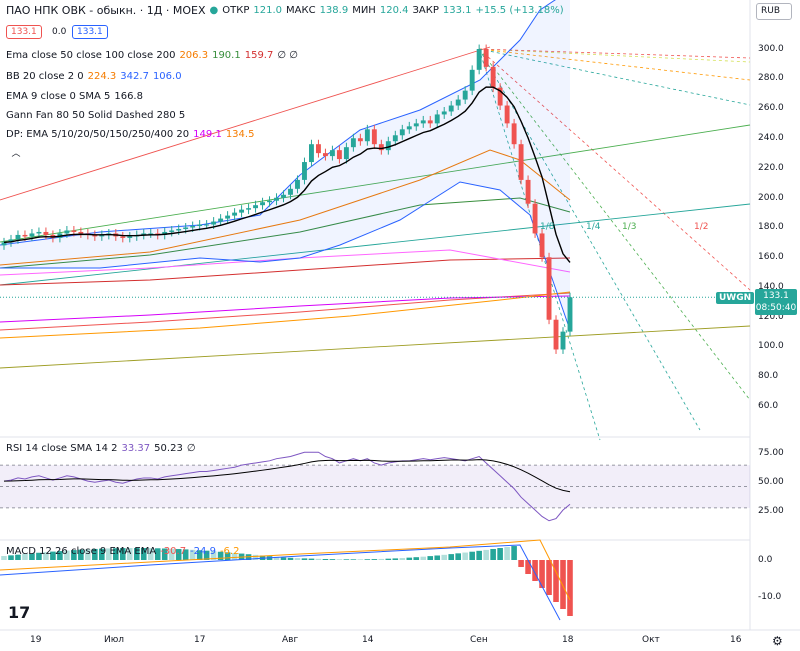  What do you see at coordinates (101, 448) in the screenshot?
I see `legend-rsi: RSI 14 close SMA 14 2 33.37 50.23 ∅` at bounding box center [101, 448].